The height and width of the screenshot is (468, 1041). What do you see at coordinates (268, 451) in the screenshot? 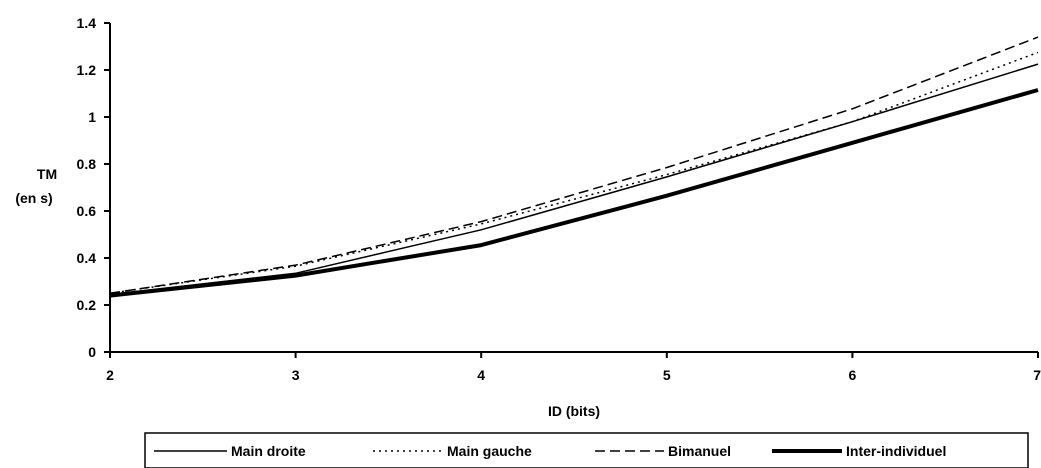
I see `legend-label-1: Main droite` at bounding box center [268, 451].